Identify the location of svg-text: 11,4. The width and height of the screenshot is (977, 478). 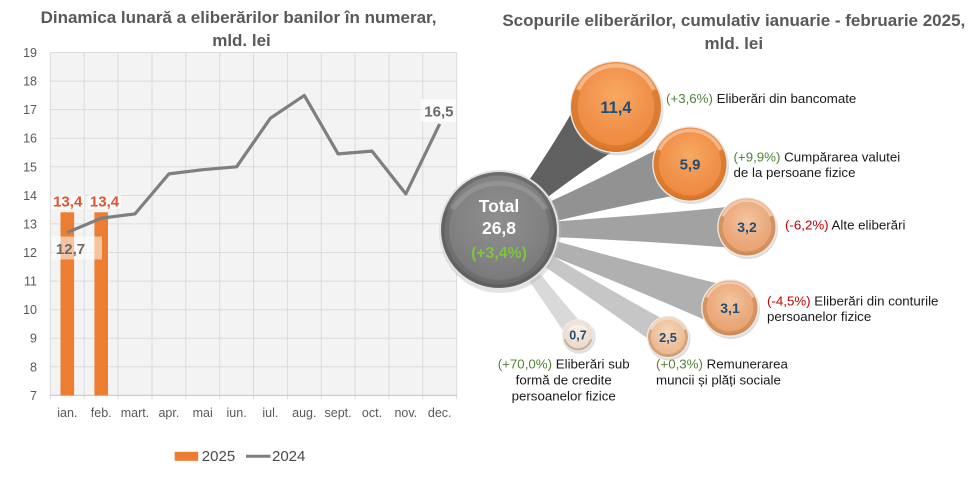
(616, 108).